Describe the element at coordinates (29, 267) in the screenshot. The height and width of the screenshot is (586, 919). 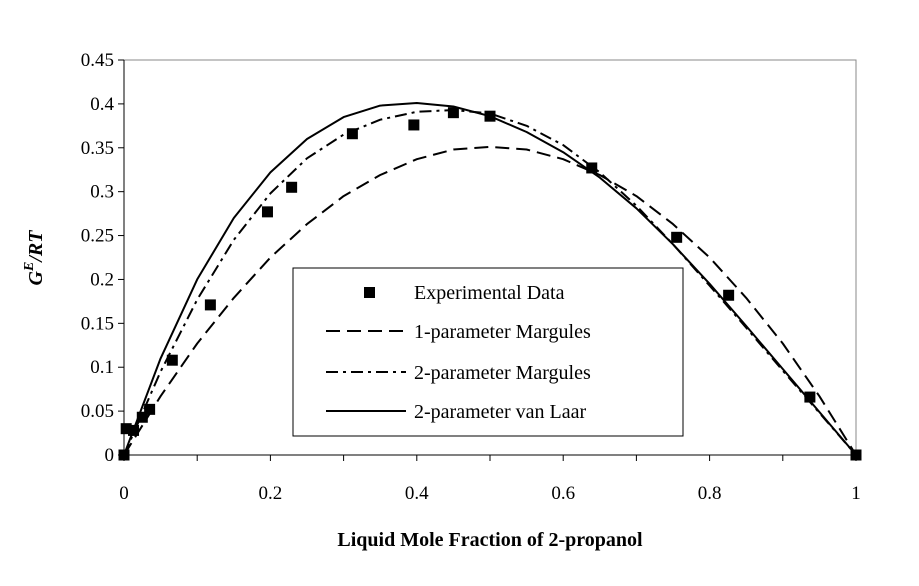
I see `y-axis-title-sup: E` at that location.